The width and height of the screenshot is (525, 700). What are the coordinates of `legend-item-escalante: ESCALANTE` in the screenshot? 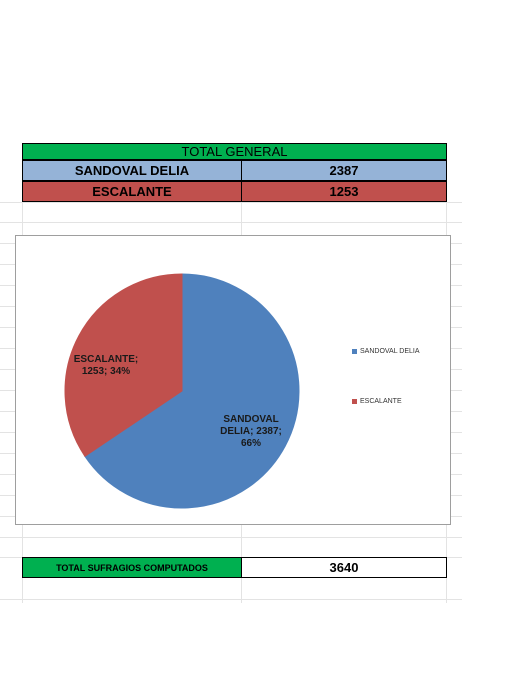 It's located at (377, 401).